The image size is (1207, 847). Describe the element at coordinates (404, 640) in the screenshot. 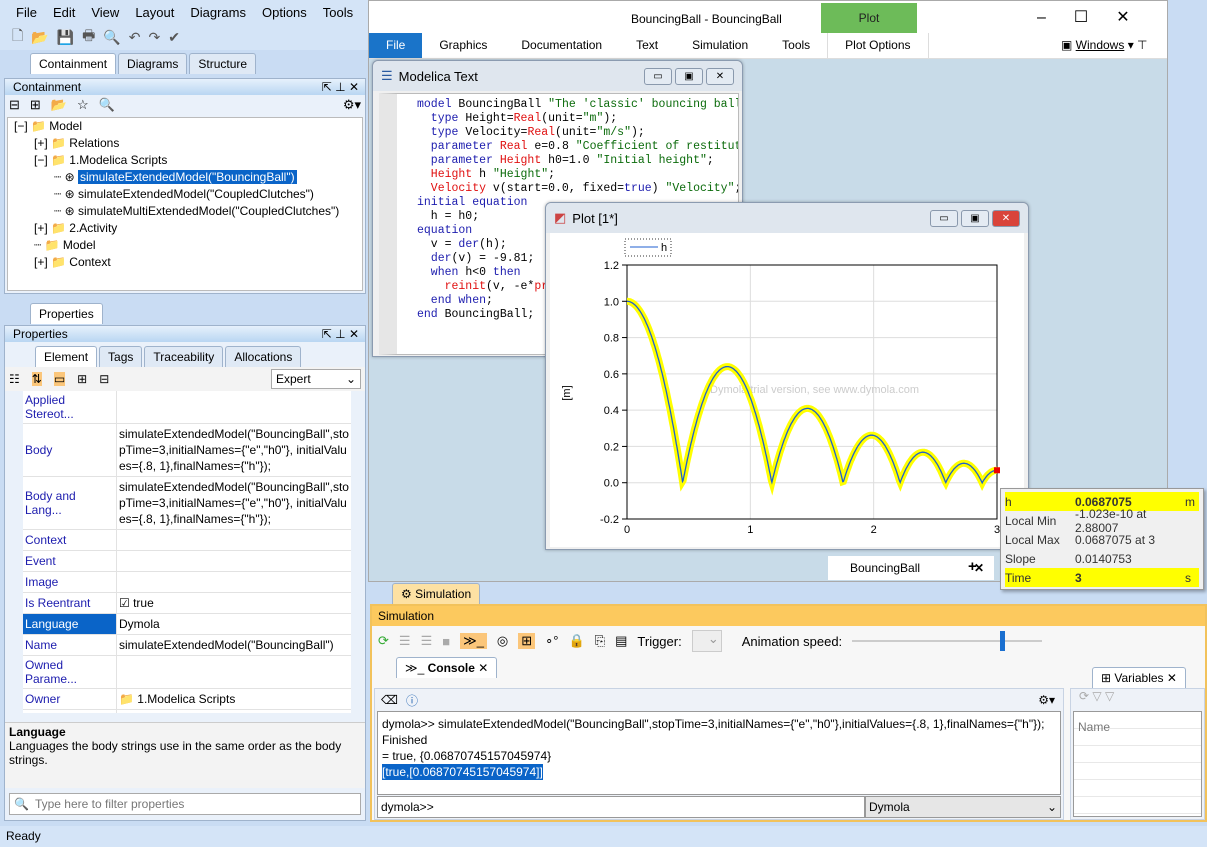

I see `step-icon: ☰` at that location.